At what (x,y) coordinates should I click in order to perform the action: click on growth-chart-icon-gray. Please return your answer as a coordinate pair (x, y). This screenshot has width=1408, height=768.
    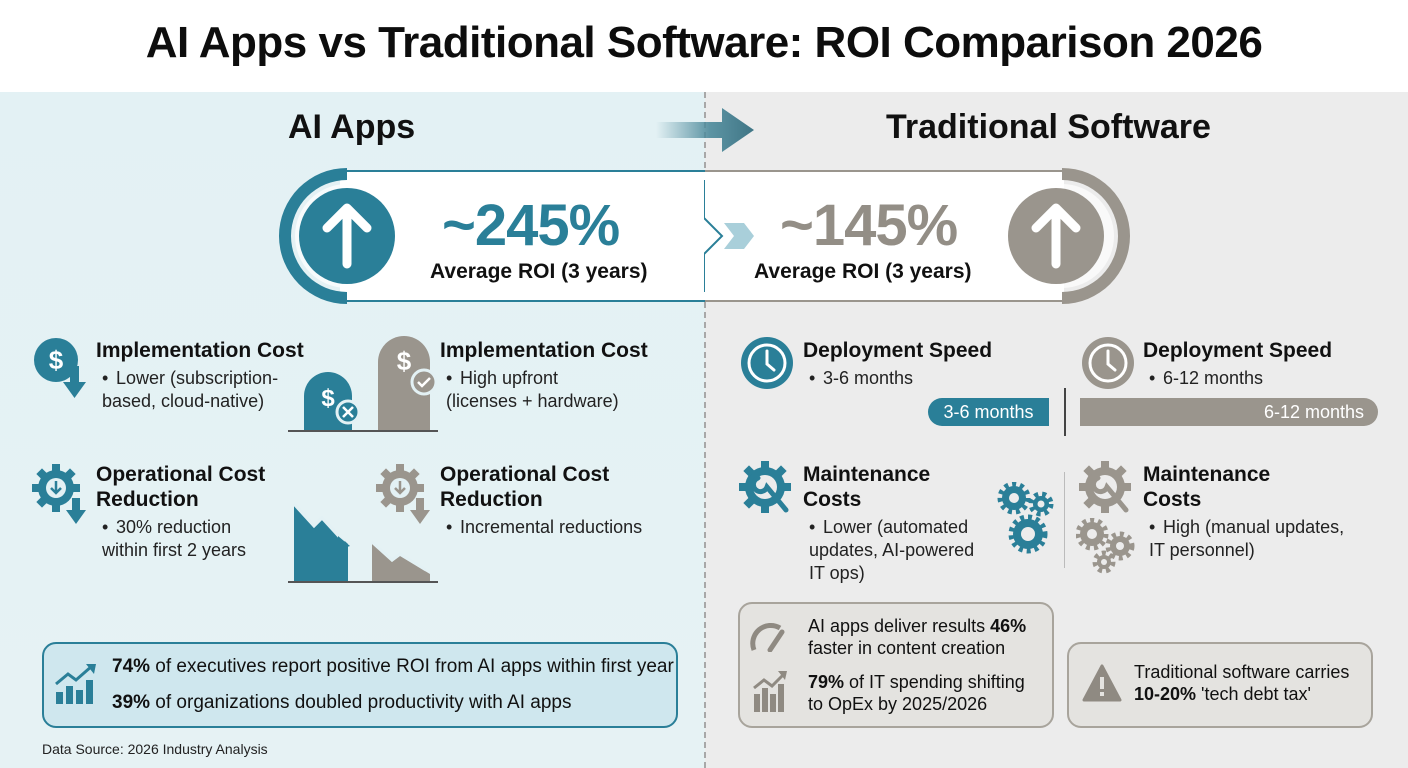
    Looking at the image, I should click on (770, 691).